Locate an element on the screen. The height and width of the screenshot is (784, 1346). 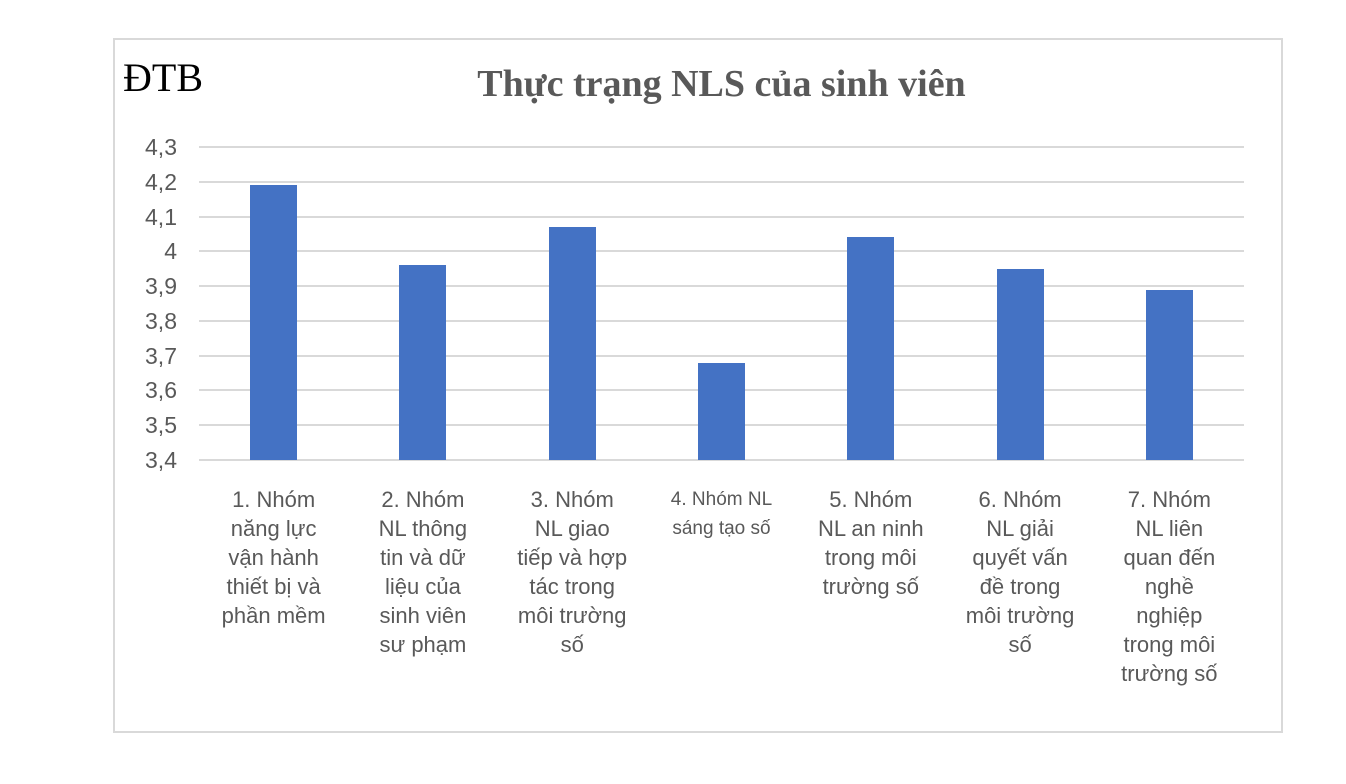
y-tick-label: 3,4 is located at coordinates (161, 460).